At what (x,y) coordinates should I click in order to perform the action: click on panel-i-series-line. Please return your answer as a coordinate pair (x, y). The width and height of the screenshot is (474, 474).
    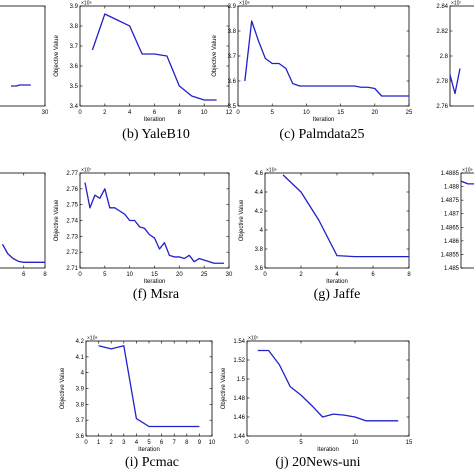
    Looking at the image, I should click on (149, 386).